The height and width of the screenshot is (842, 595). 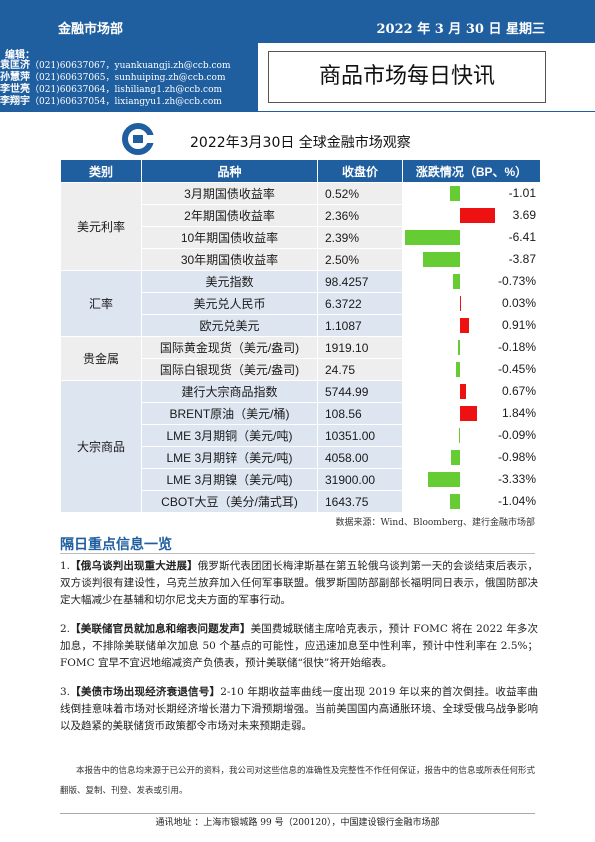 What do you see at coordinates (229, 479) in the screenshot?
I see `item-cell: LME 3月期镍（美元/吨)` at bounding box center [229, 479].